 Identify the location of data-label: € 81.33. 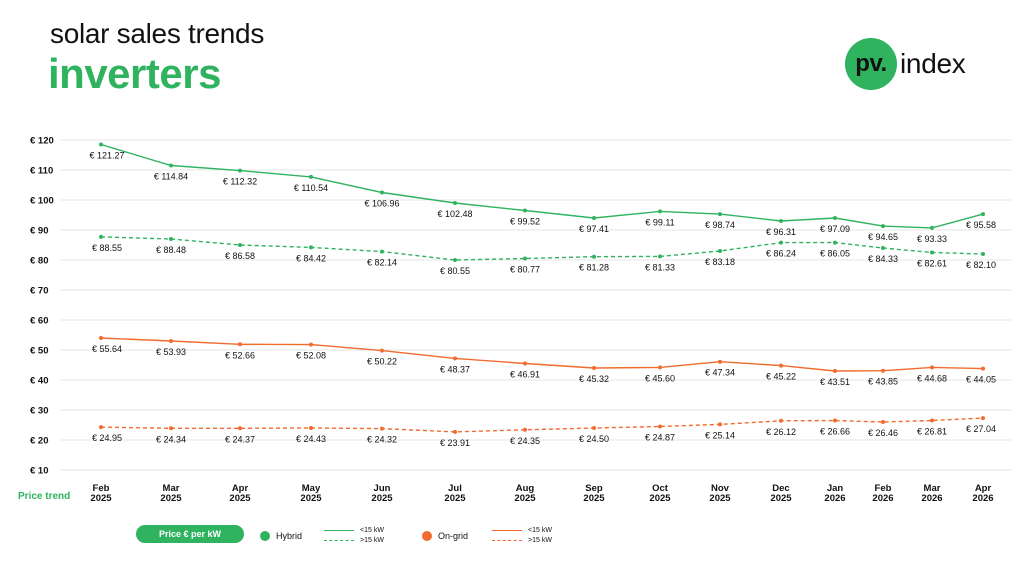
(660, 267).